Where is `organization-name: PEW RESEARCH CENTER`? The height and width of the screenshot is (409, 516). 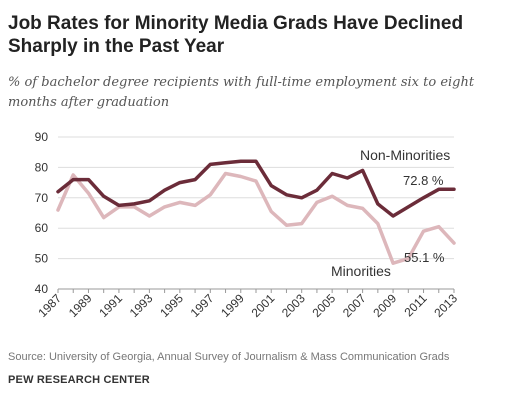 organization-name: PEW RESEARCH CENTER is located at coordinates (79, 380).